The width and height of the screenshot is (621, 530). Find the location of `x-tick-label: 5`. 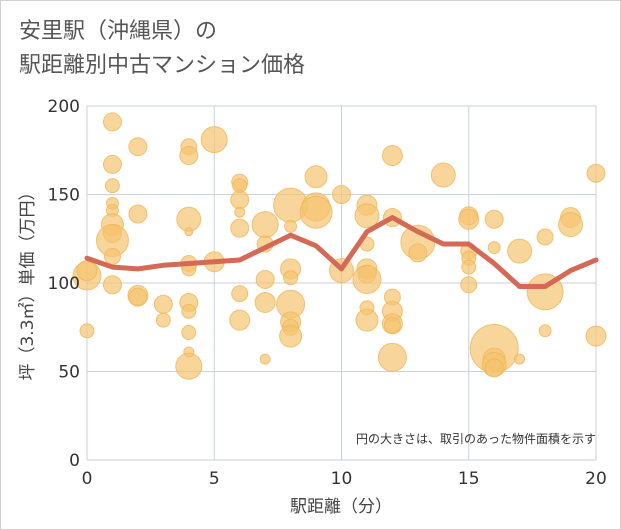

x-tick-label: 5 is located at coordinates (214, 479).